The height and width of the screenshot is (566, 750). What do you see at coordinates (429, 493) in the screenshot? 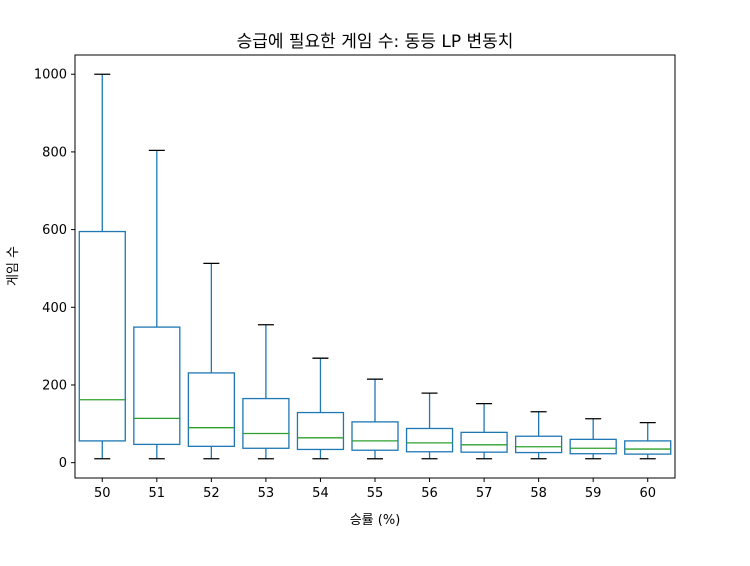
I see `x-tick-label: 56` at bounding box center [429, 493].